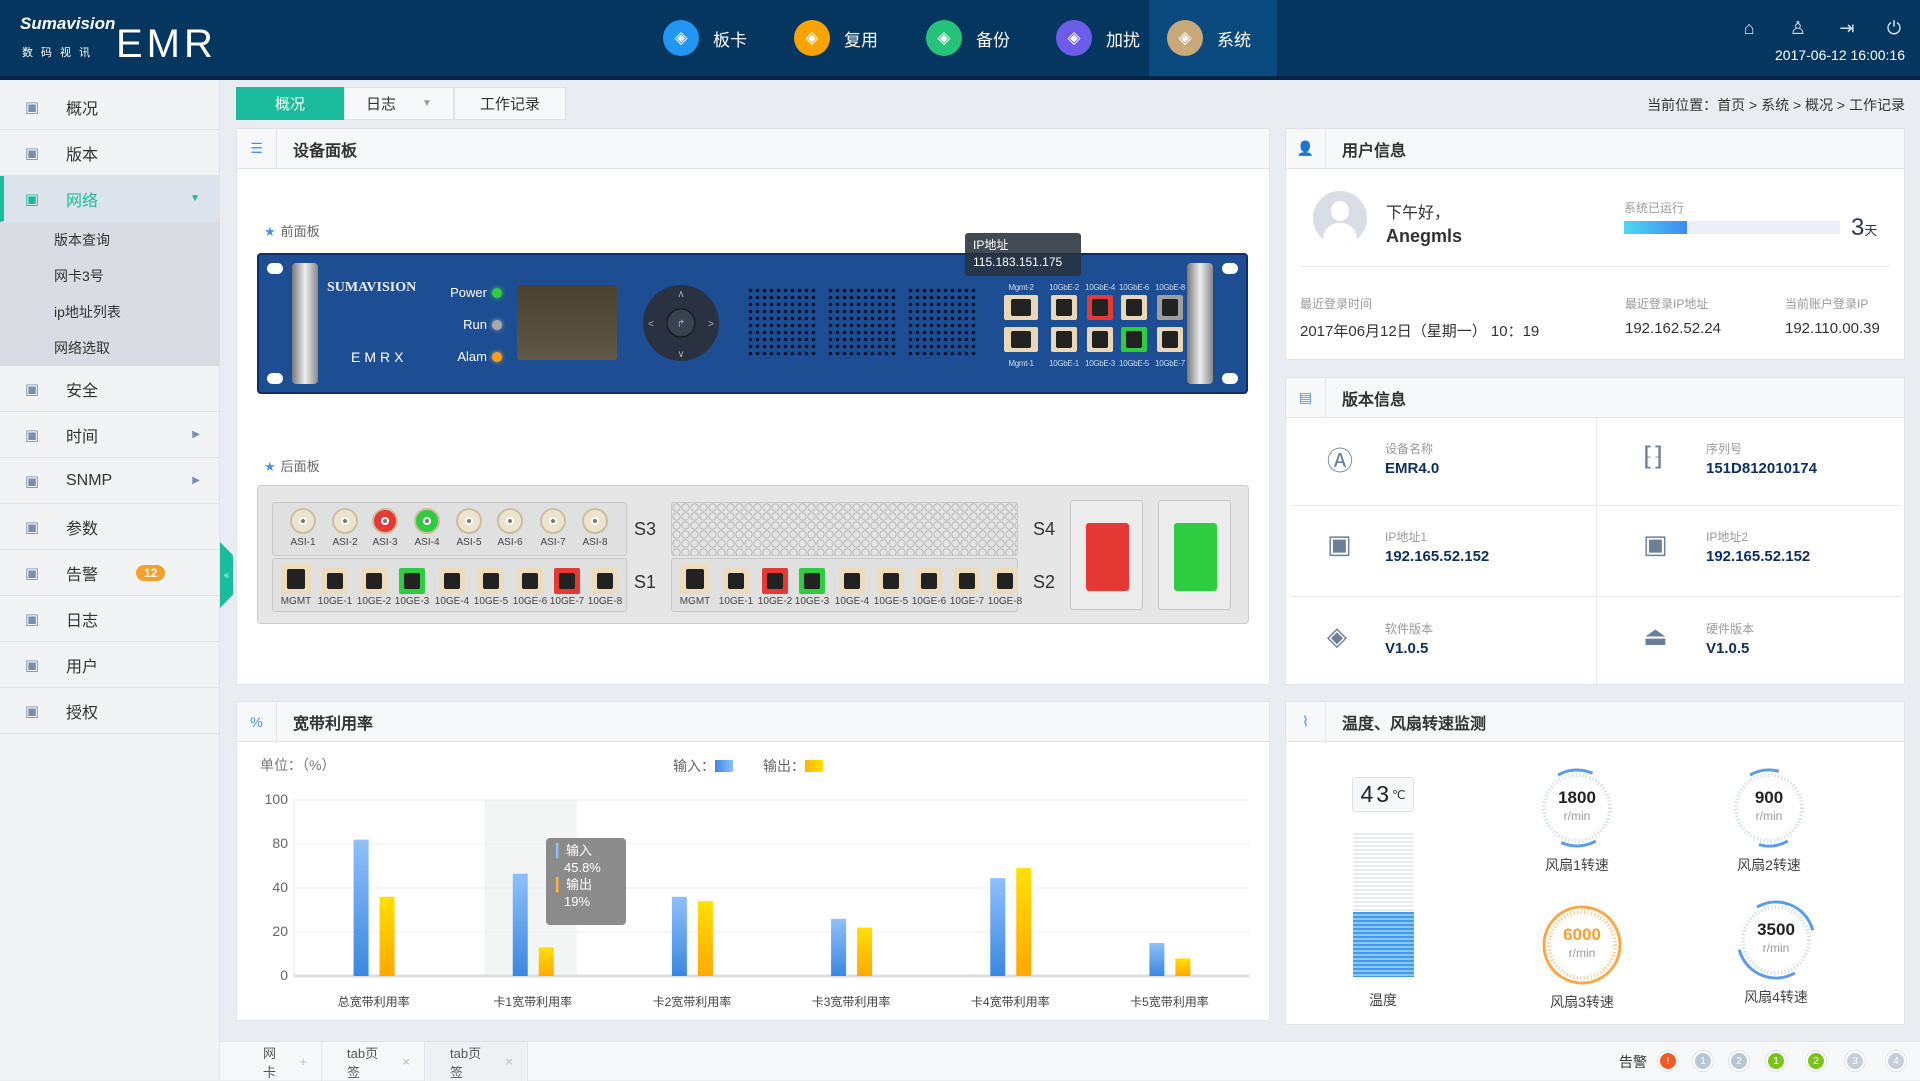 This screenshot has height=1081, width=1920. I want to click on alarm-level-indicator: 3, so click(1855, 1061).